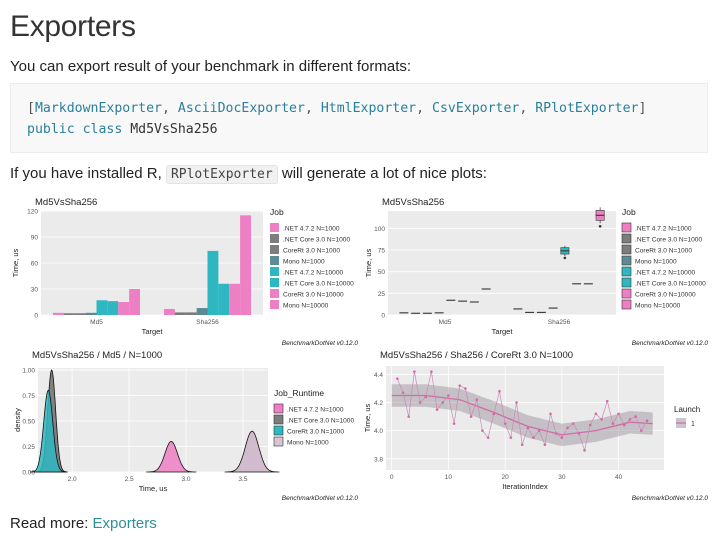 Image resolution: width=728 pixels, height=543 pixels. What do you see at coordinates (565, 258) in the screenshot?
I see `outlier-point` at bounding box center [565, 258].